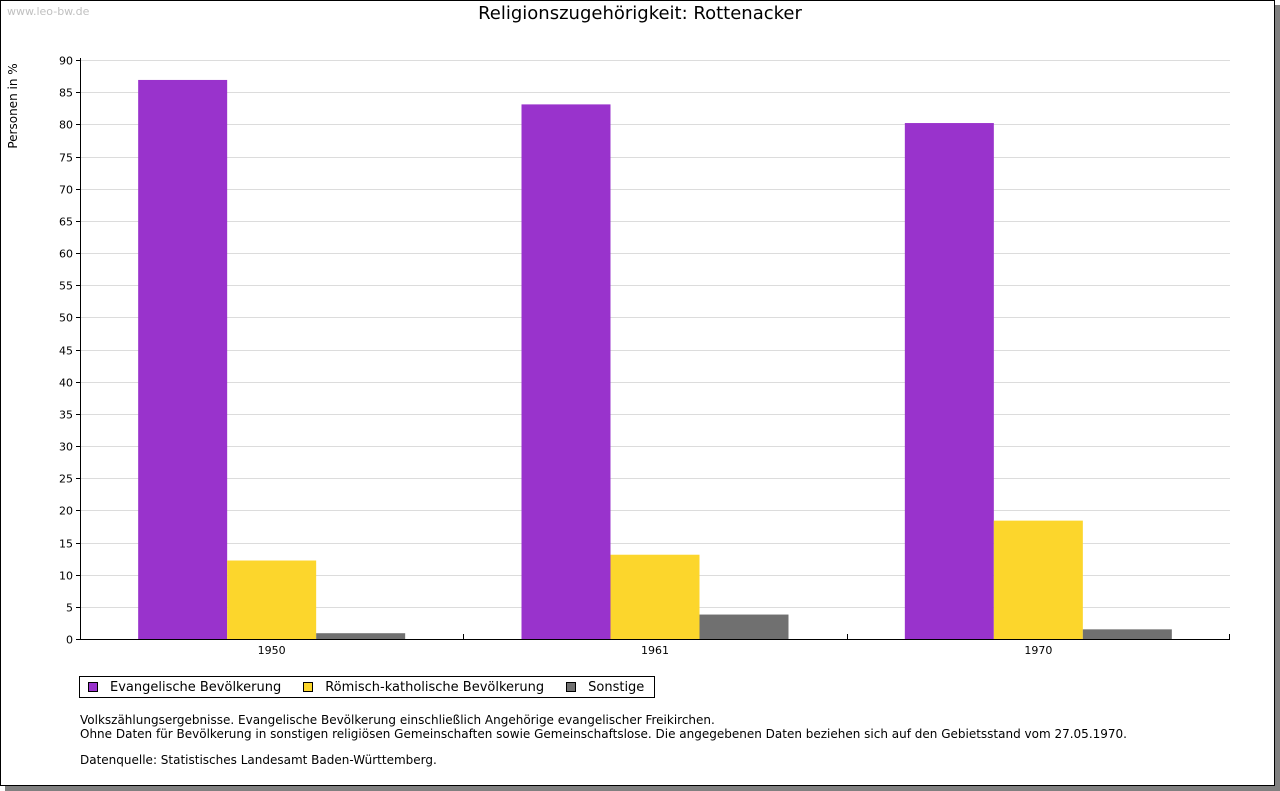  I want to click on y-tick-label: 20, so click(66, 511).